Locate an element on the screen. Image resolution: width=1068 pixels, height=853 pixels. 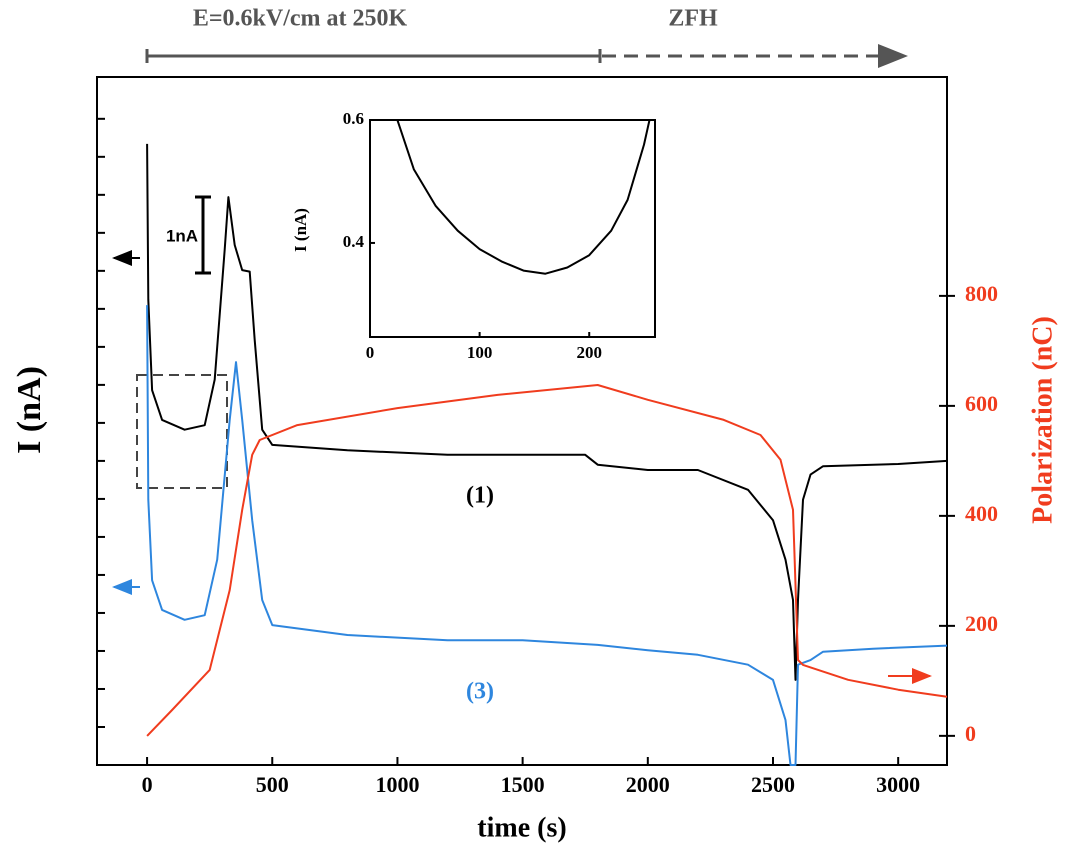
y2-tick-label: 200 is located at coordinates (981, 623).